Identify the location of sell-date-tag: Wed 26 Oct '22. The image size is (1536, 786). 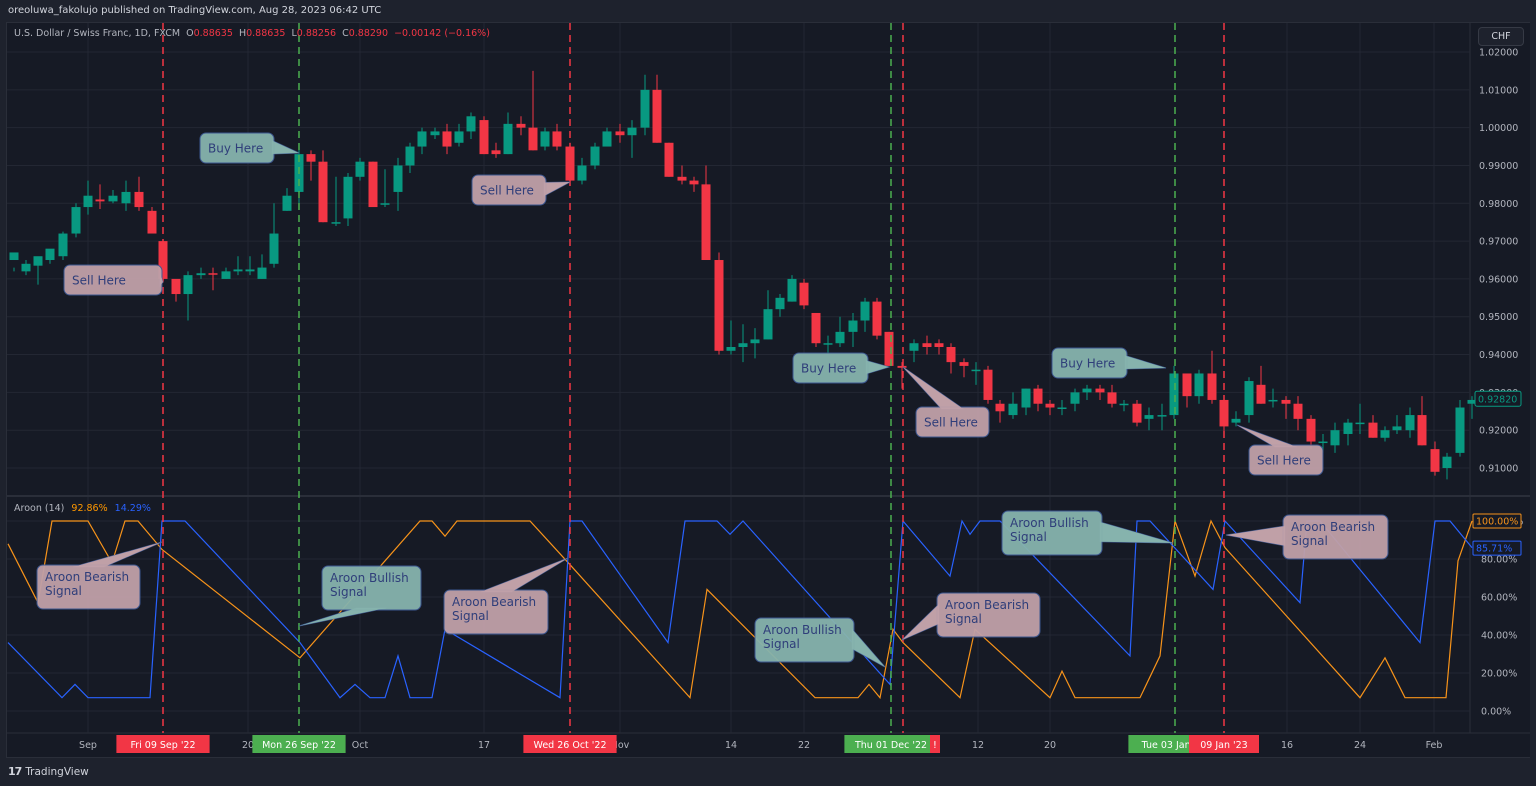
(570, 744).